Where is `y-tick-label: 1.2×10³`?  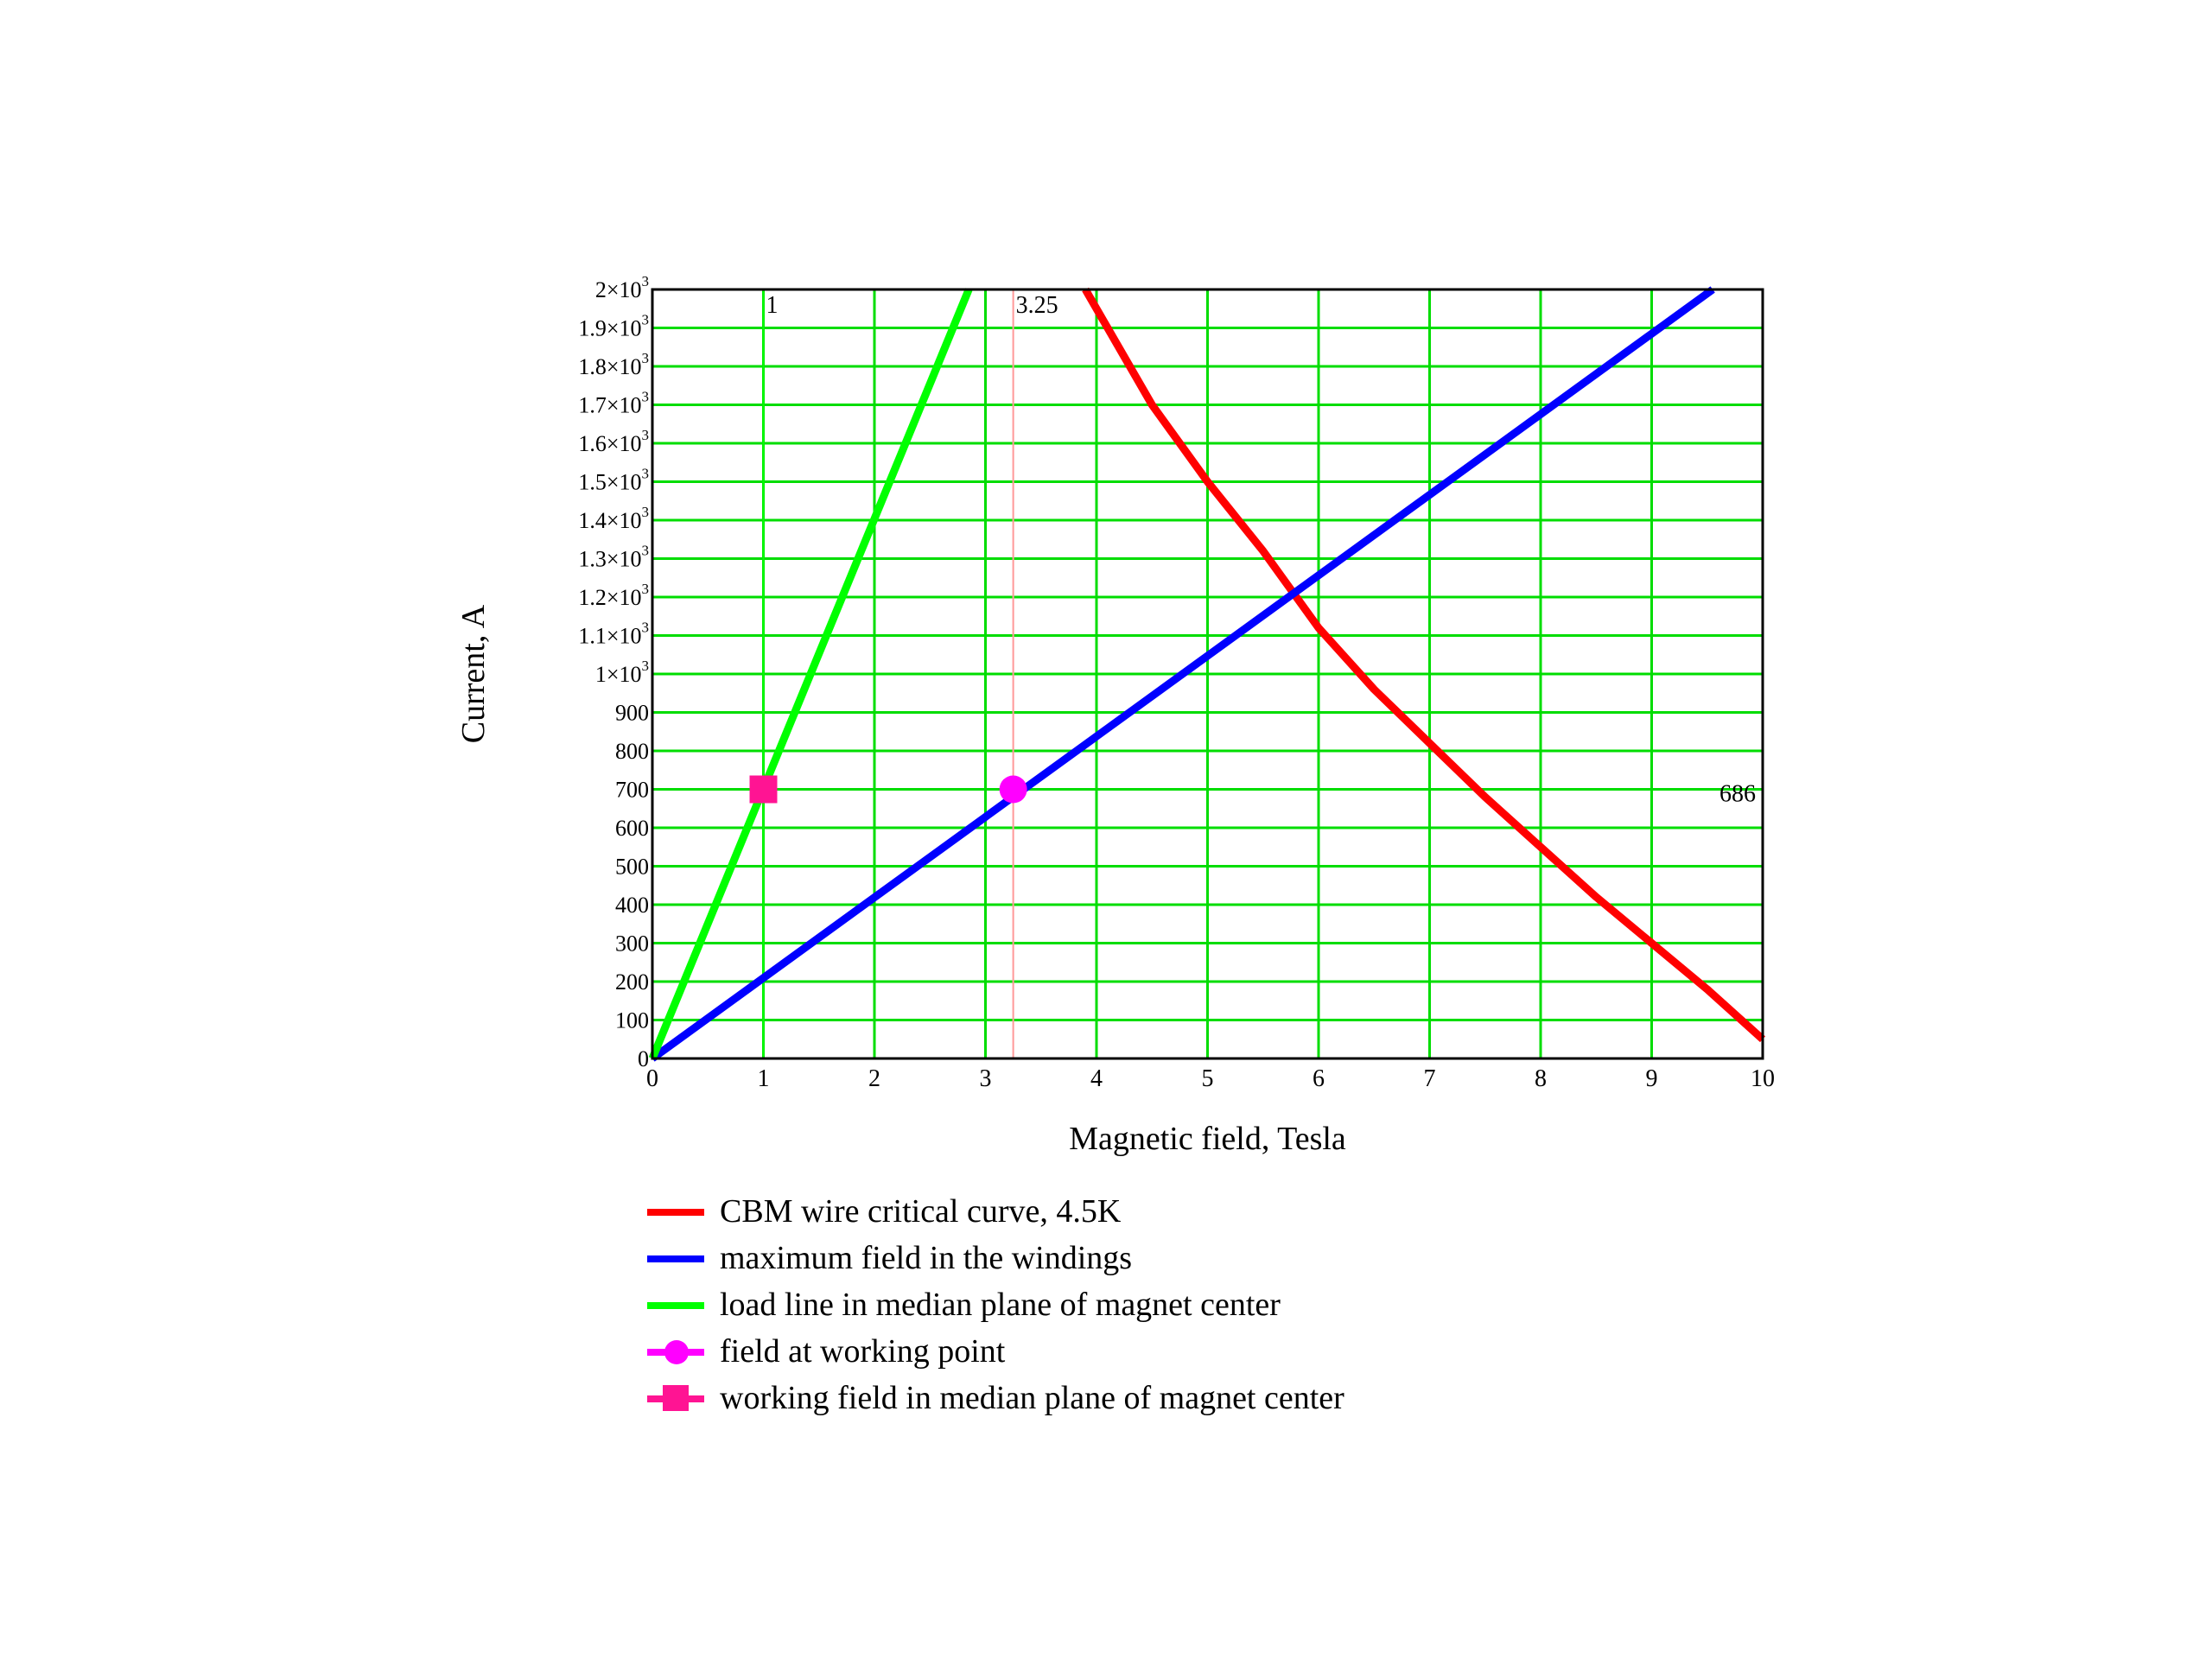 y-tick-label: 1.2×10³ is located at coordinates (613, 595).